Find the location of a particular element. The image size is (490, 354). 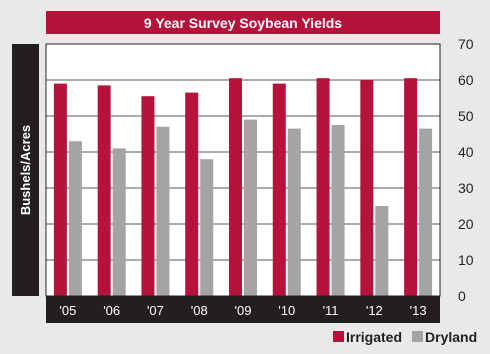

y-tick-label: 20 is located at coordinates (466, 224).